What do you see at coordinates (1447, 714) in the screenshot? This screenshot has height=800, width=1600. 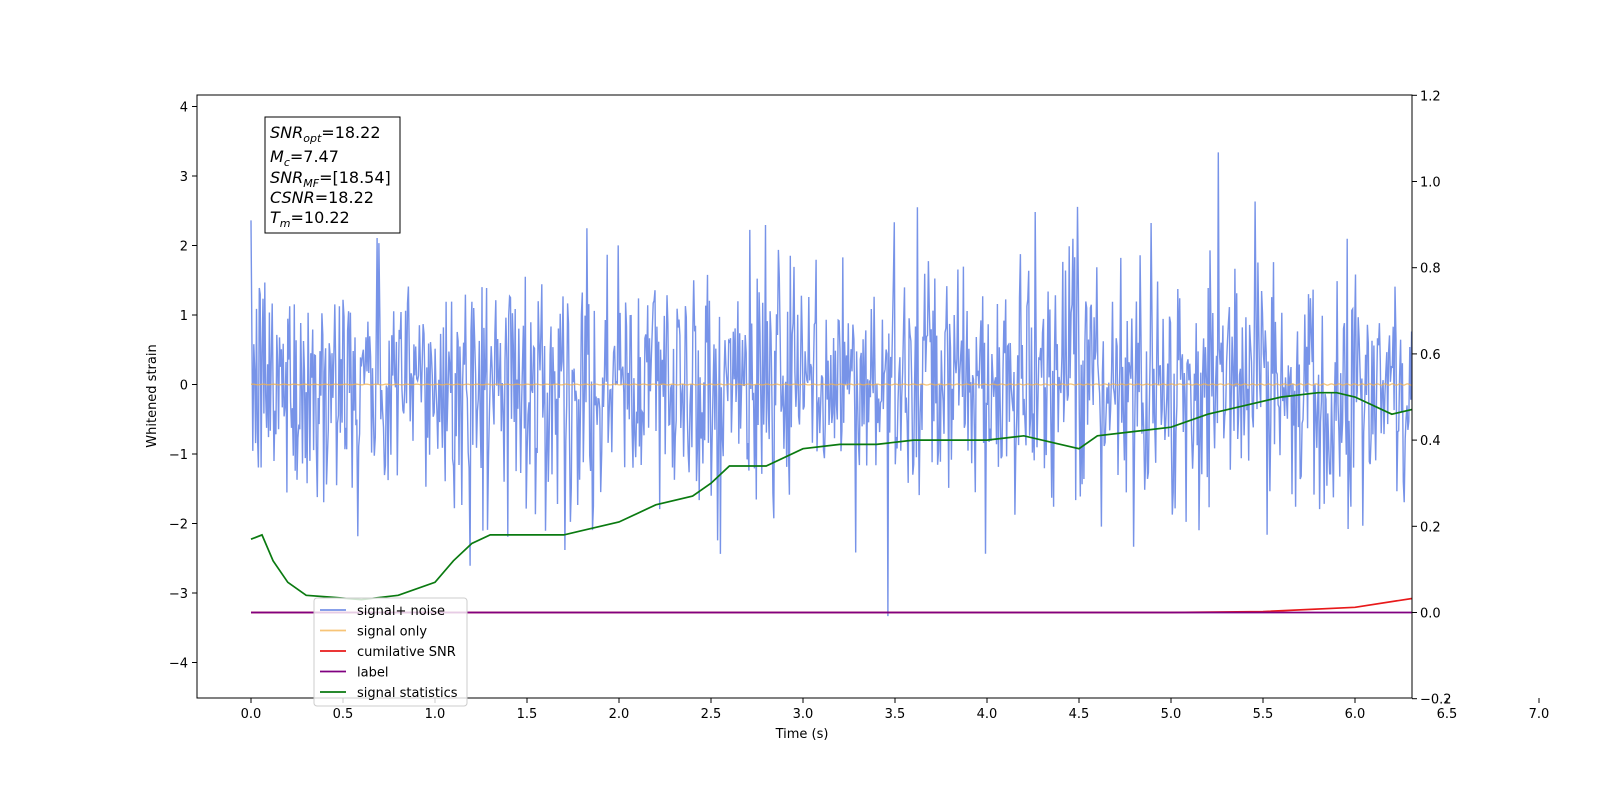 I see `x-tick-label: 6.5` at bounding box center [1447, 714].